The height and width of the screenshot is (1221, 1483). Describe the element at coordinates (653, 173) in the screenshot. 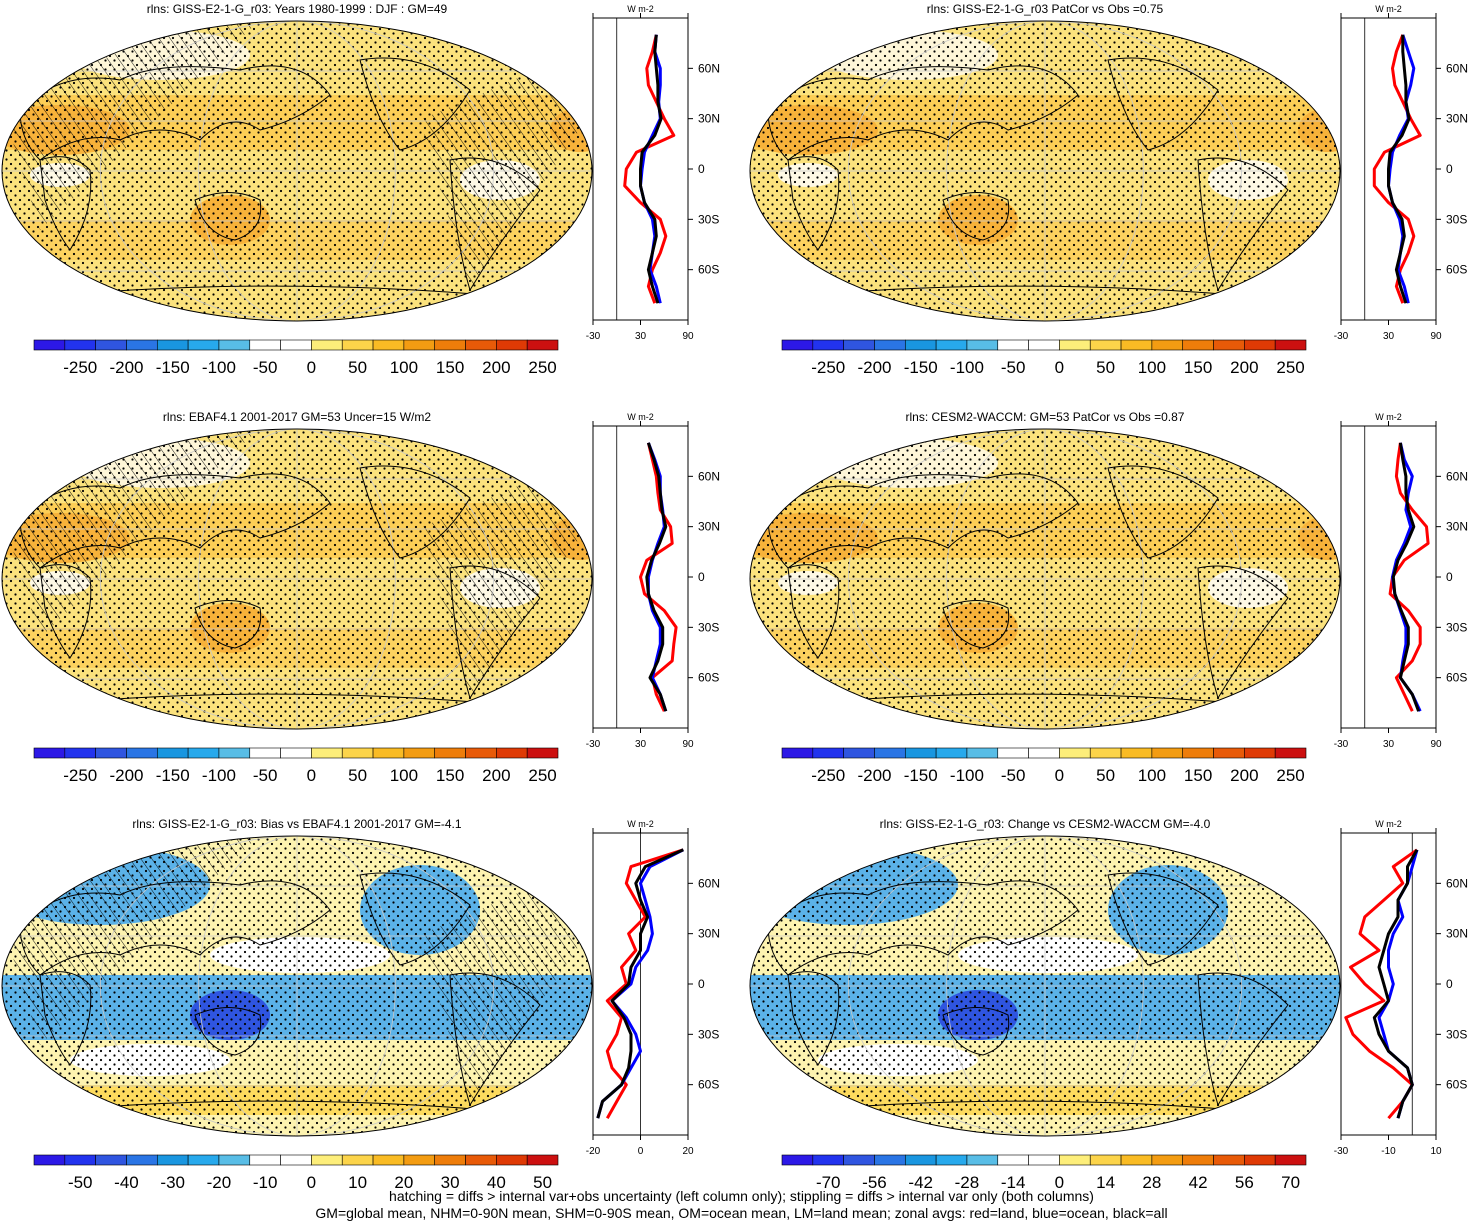

I see `zonal-mean-plot: -30 30 90 W m-2 60N 30N 0 30S 60S` at that location.